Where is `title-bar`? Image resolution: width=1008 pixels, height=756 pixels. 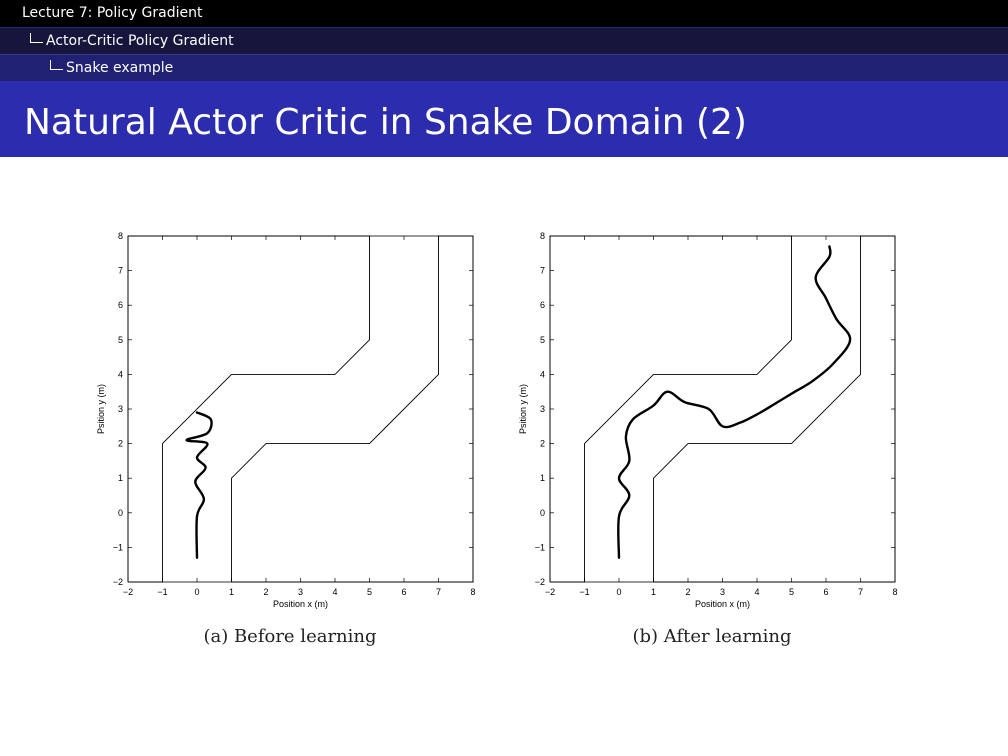
title-bar is located at coordinates (504, 119).